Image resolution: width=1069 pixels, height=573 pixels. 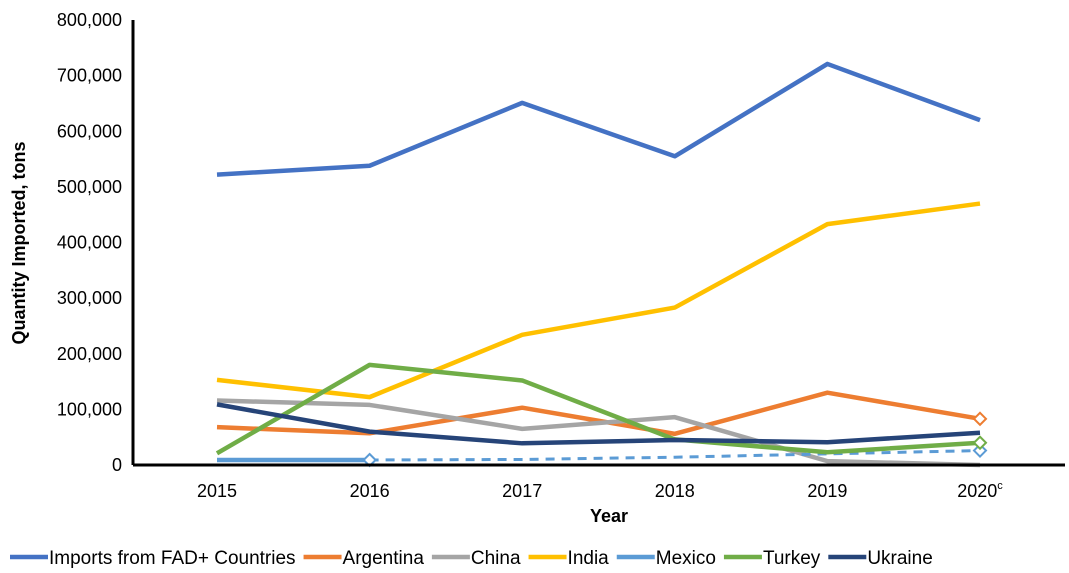 I want to click on x-tick-label: 2016, so click(x=370, y=491).